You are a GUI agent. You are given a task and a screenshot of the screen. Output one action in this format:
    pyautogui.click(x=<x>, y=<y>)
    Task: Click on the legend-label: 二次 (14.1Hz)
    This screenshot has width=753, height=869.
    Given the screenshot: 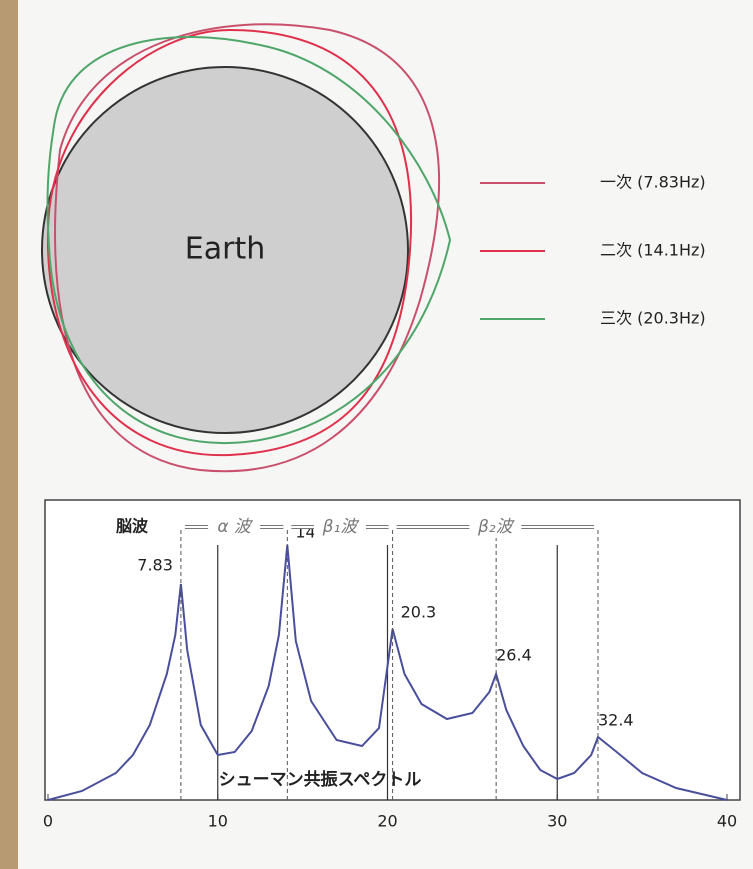 What is the action you would take?
    pyautogui.click(x=653, y=250)
    